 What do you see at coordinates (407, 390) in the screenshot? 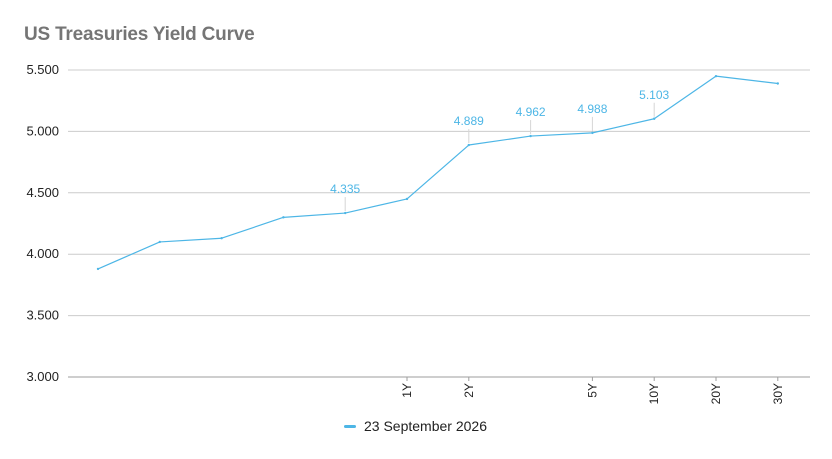
I see `x-tick-label: 1Y` at bounding box center [407, 390].